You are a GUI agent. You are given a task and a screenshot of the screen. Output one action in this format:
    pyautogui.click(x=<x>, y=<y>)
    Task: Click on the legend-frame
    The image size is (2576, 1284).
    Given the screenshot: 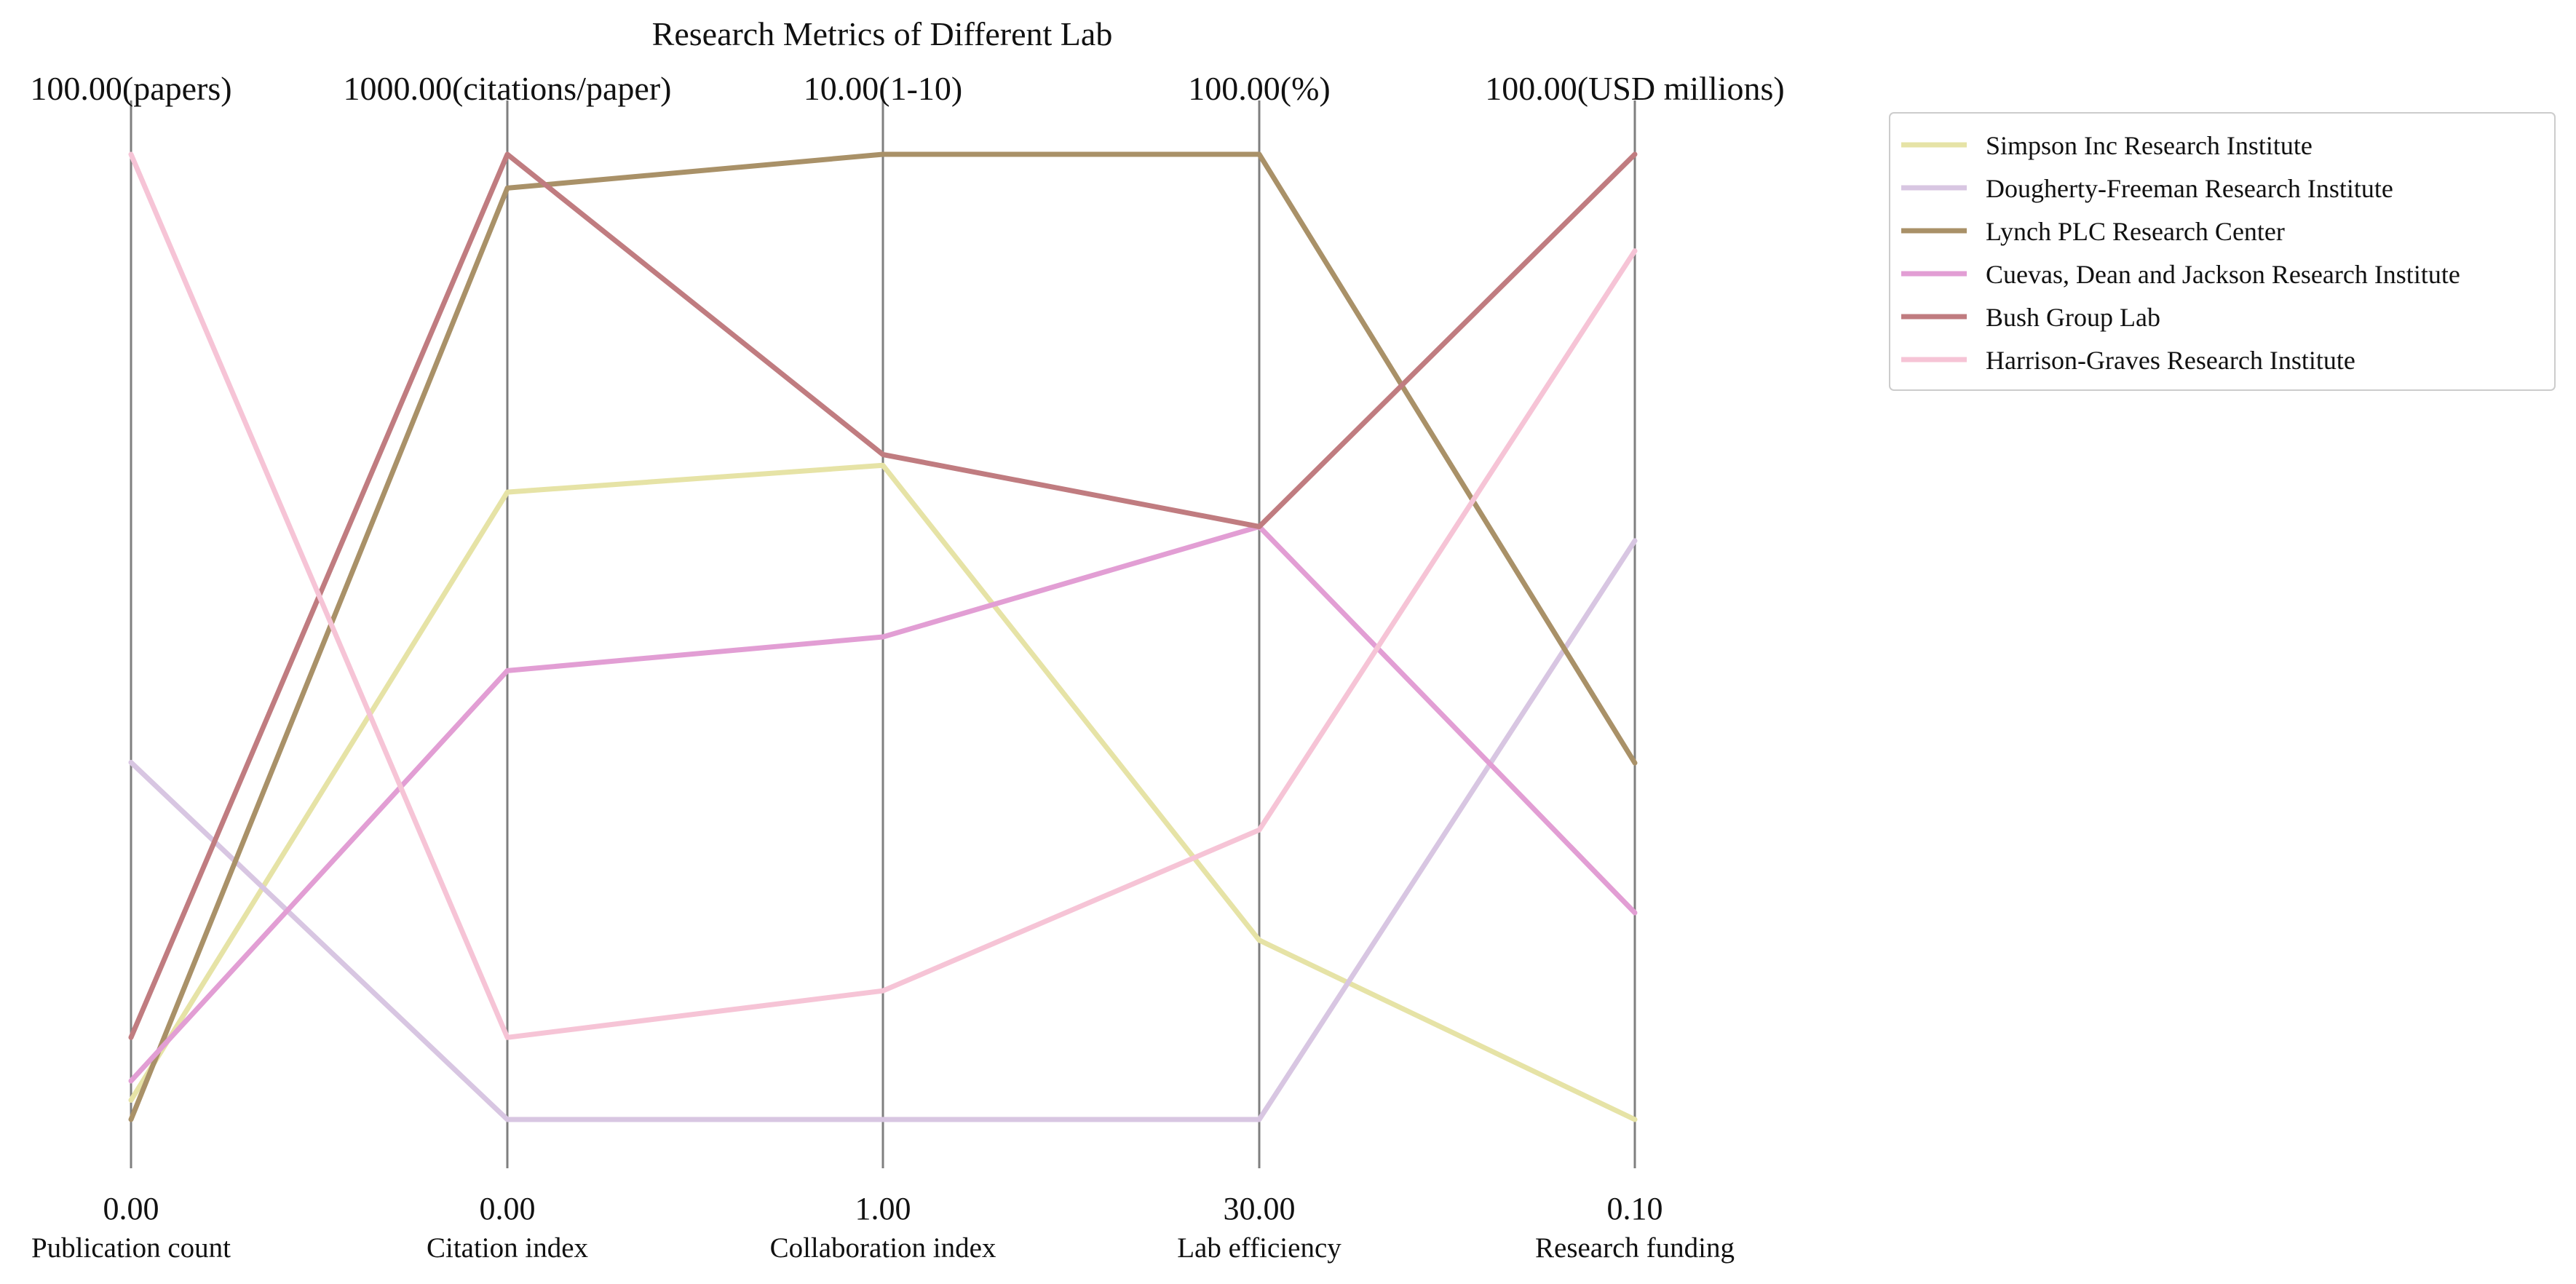 What is the action you would take?
    pyautogui.click(x=2222, y=251)
    